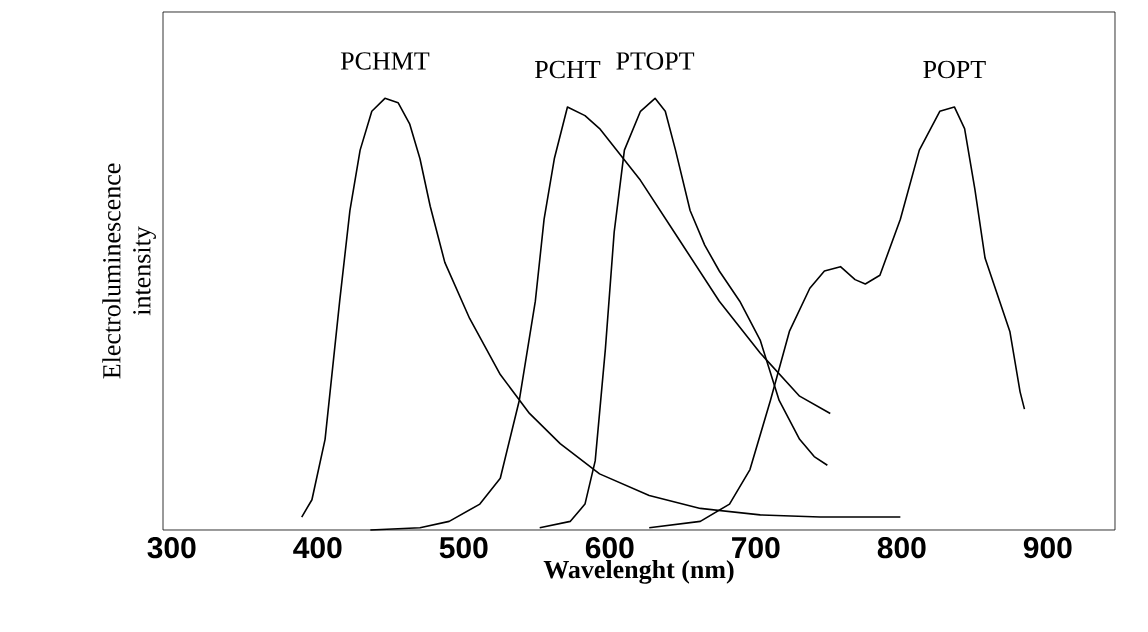  I want to click on series-label: PCHT, so click(567, 69).